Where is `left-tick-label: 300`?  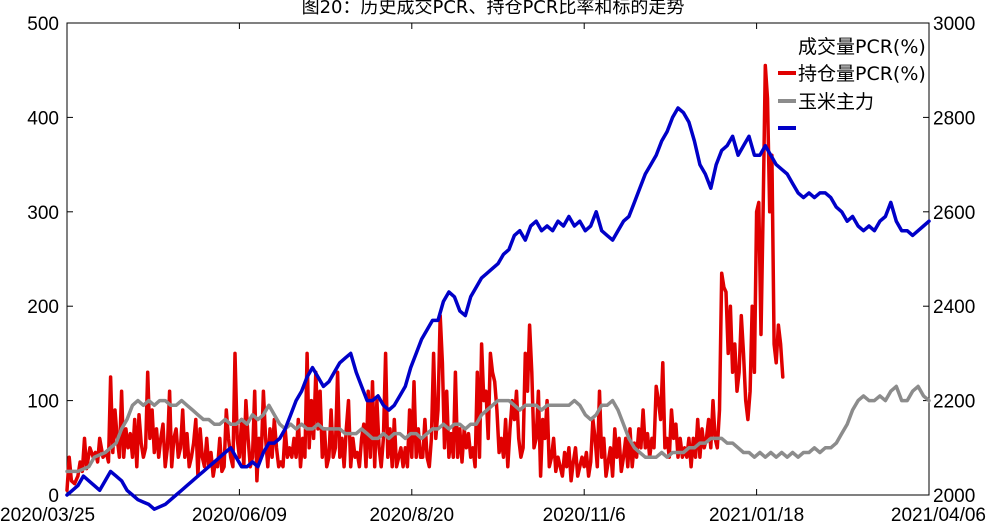
left-tick-label: 300 is located at coordinates (43, 213).